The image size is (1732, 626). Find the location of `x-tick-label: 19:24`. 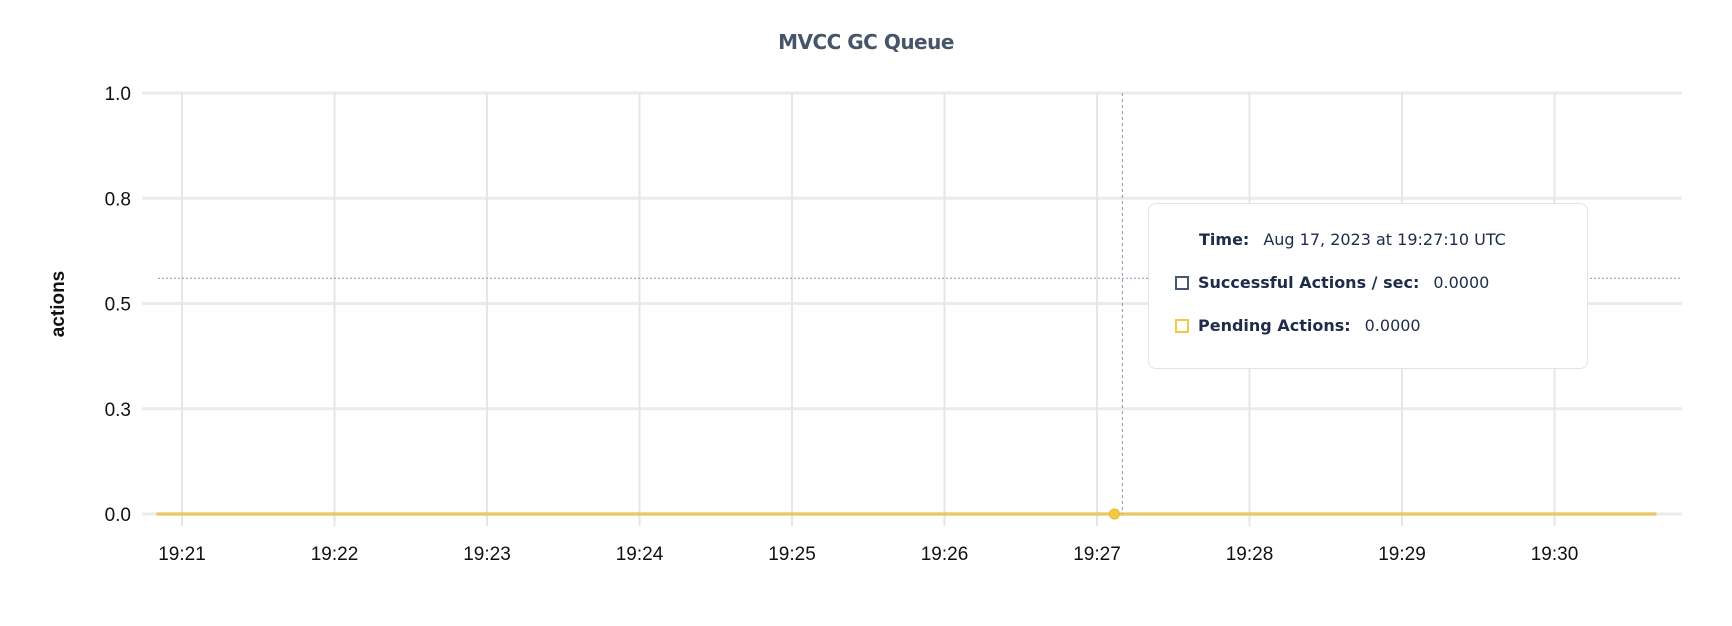

x-tick-label: 19:24 is located at coordinates (640, 554).